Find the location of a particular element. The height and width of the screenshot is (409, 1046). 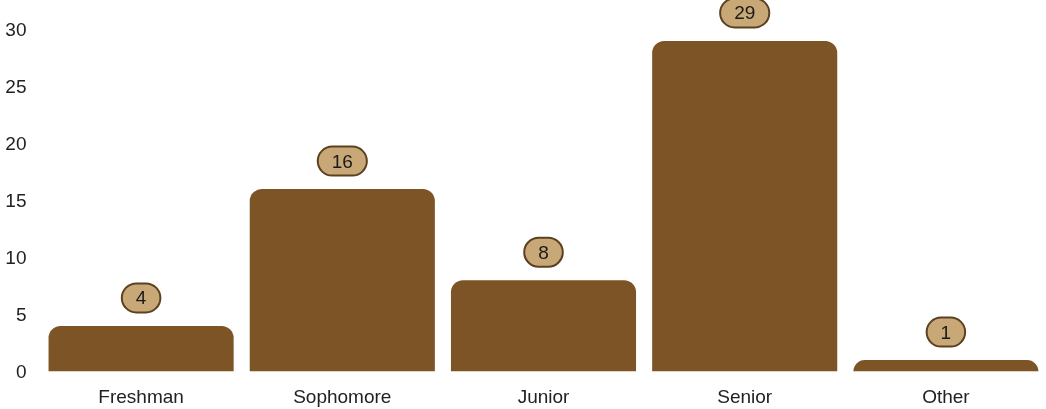

data-label: 1 is located at coordinates (946, 332).